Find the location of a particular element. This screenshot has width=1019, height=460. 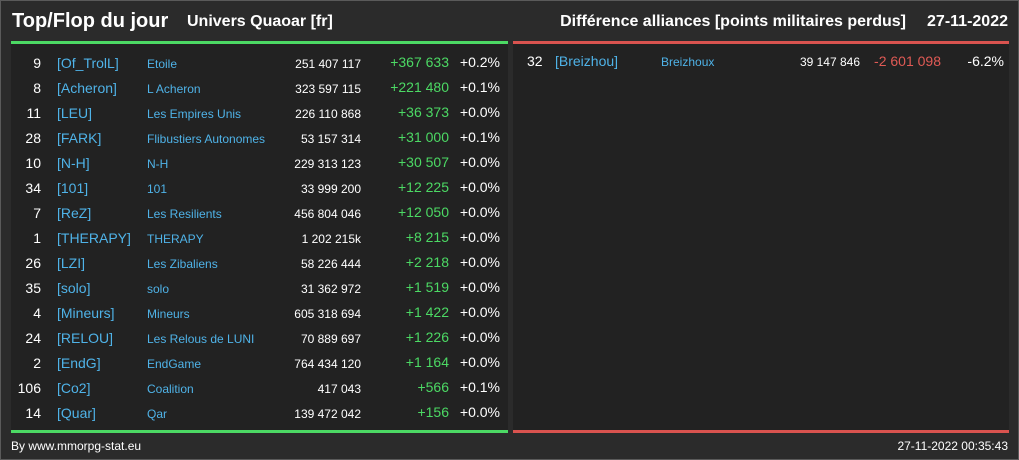

points-cell: 39 147 846 is located at coordinates (829, 62).